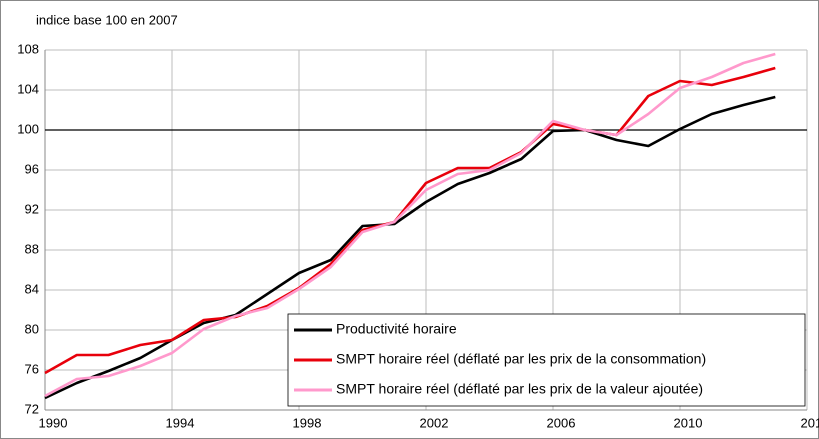 The image size is (819, 439). I want to click on x-tick-label: 2006, so click(561, 422).